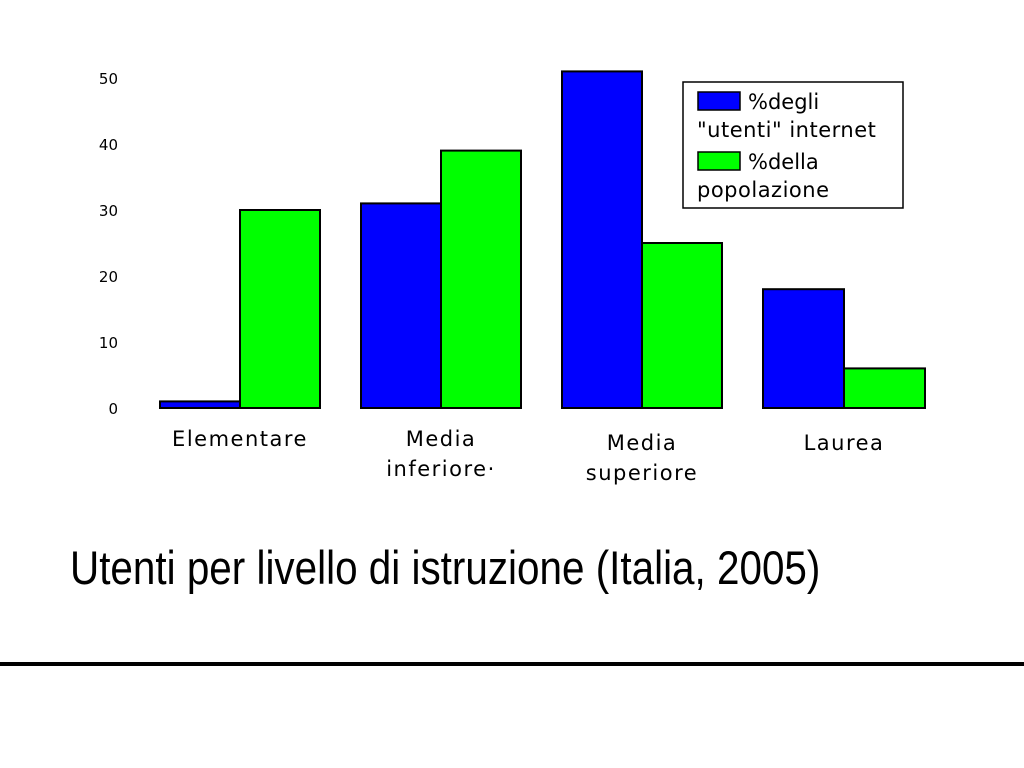  Describe the element at coordinates (642, 458) in the screenshot. I see `x-category-label: Media superiore` at that location.